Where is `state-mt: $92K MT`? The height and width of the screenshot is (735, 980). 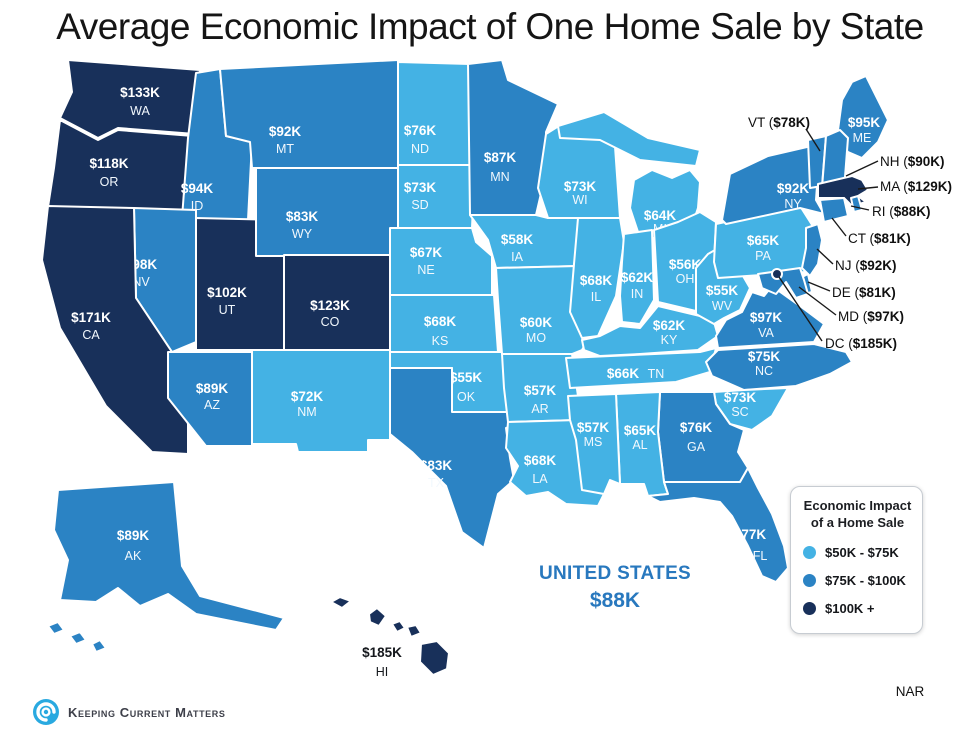
state-mt: $92K MT is located at coordinates (309, 114).